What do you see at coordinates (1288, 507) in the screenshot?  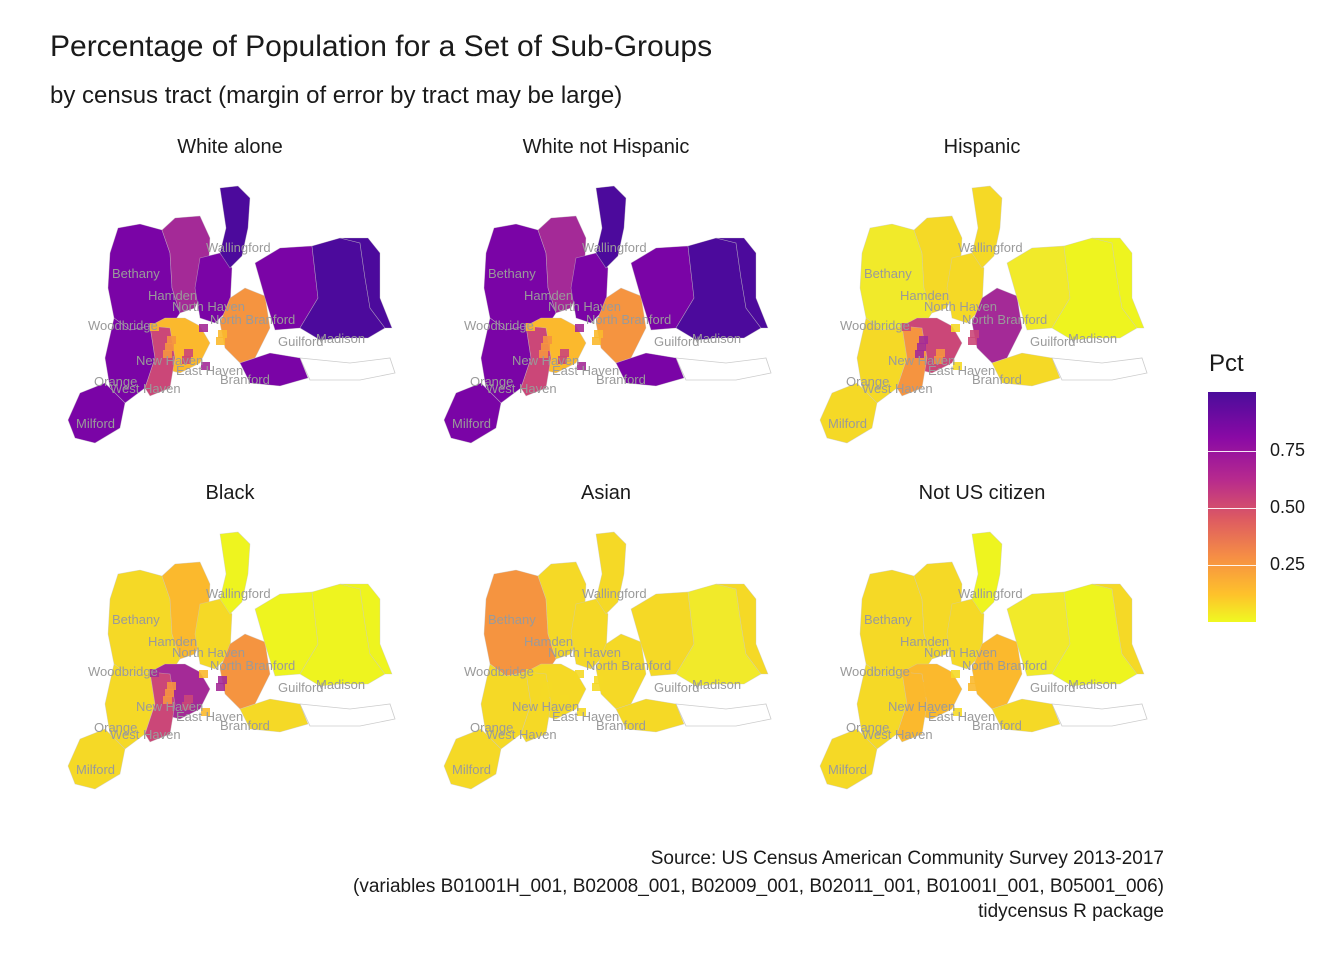 I see `legend-tick-label: 0.50` at bounding box center [1288, 507].